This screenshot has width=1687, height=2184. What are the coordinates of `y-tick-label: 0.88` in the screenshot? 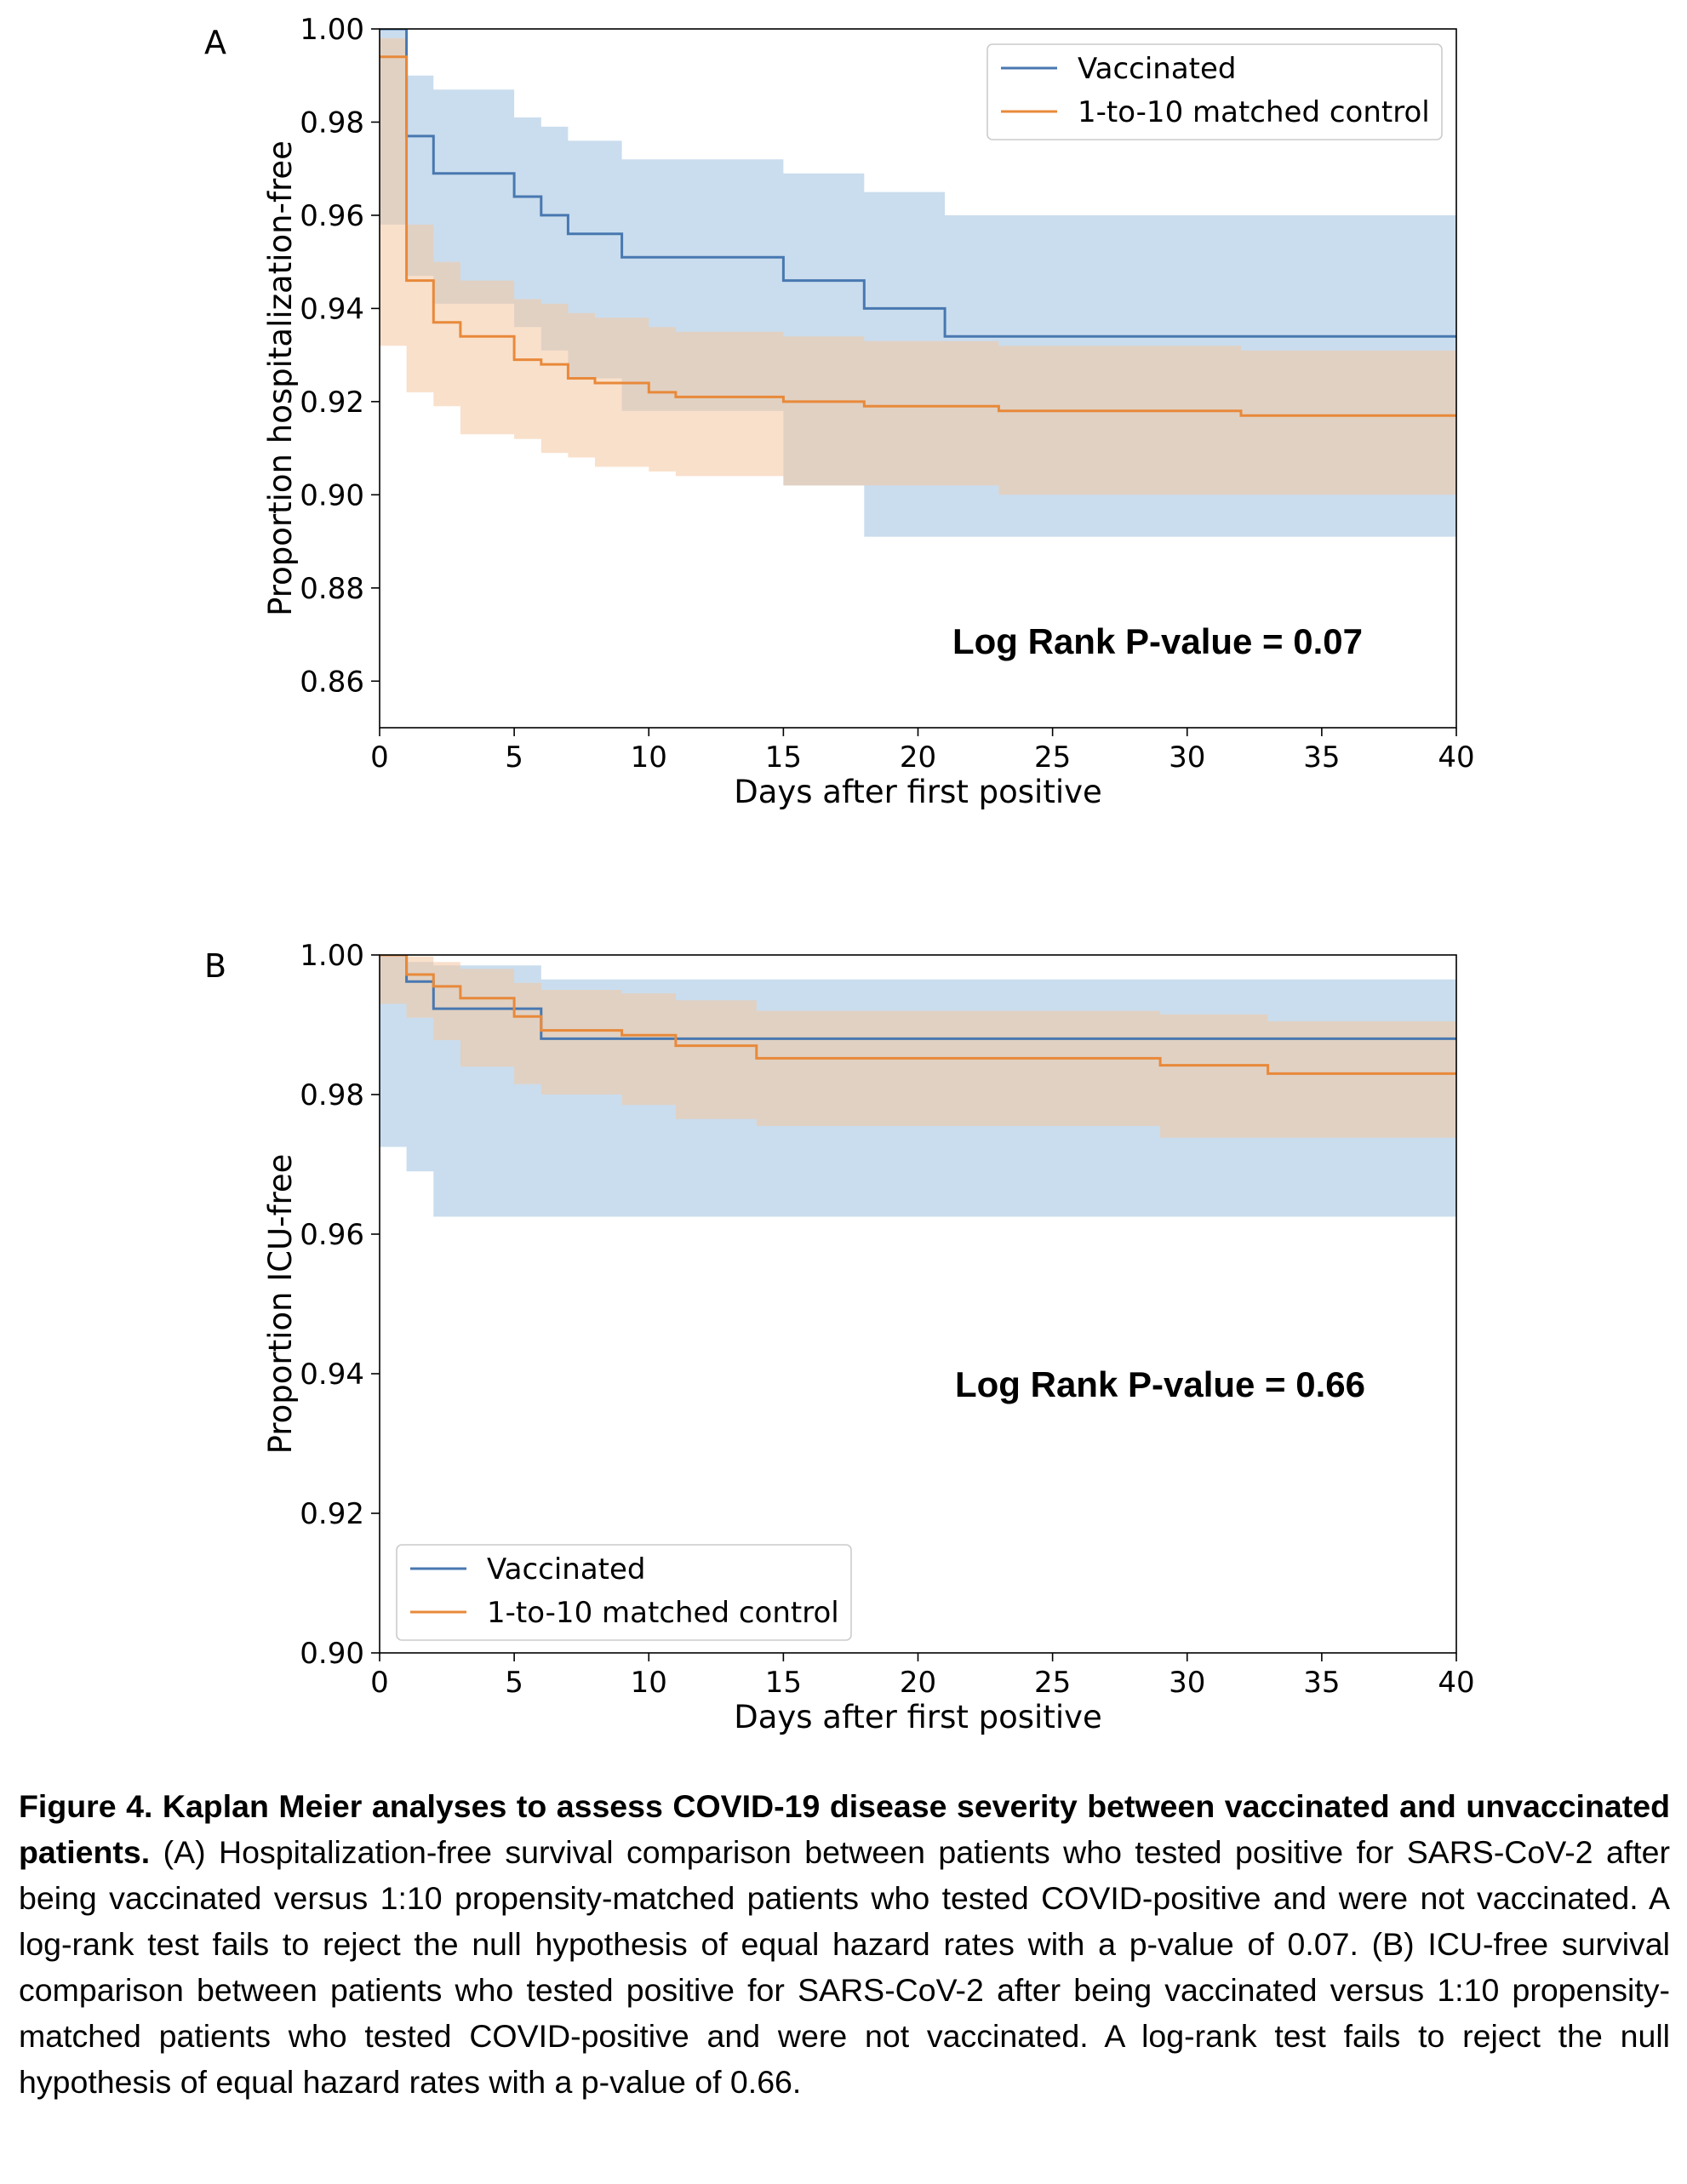 It's located at (332, 589).